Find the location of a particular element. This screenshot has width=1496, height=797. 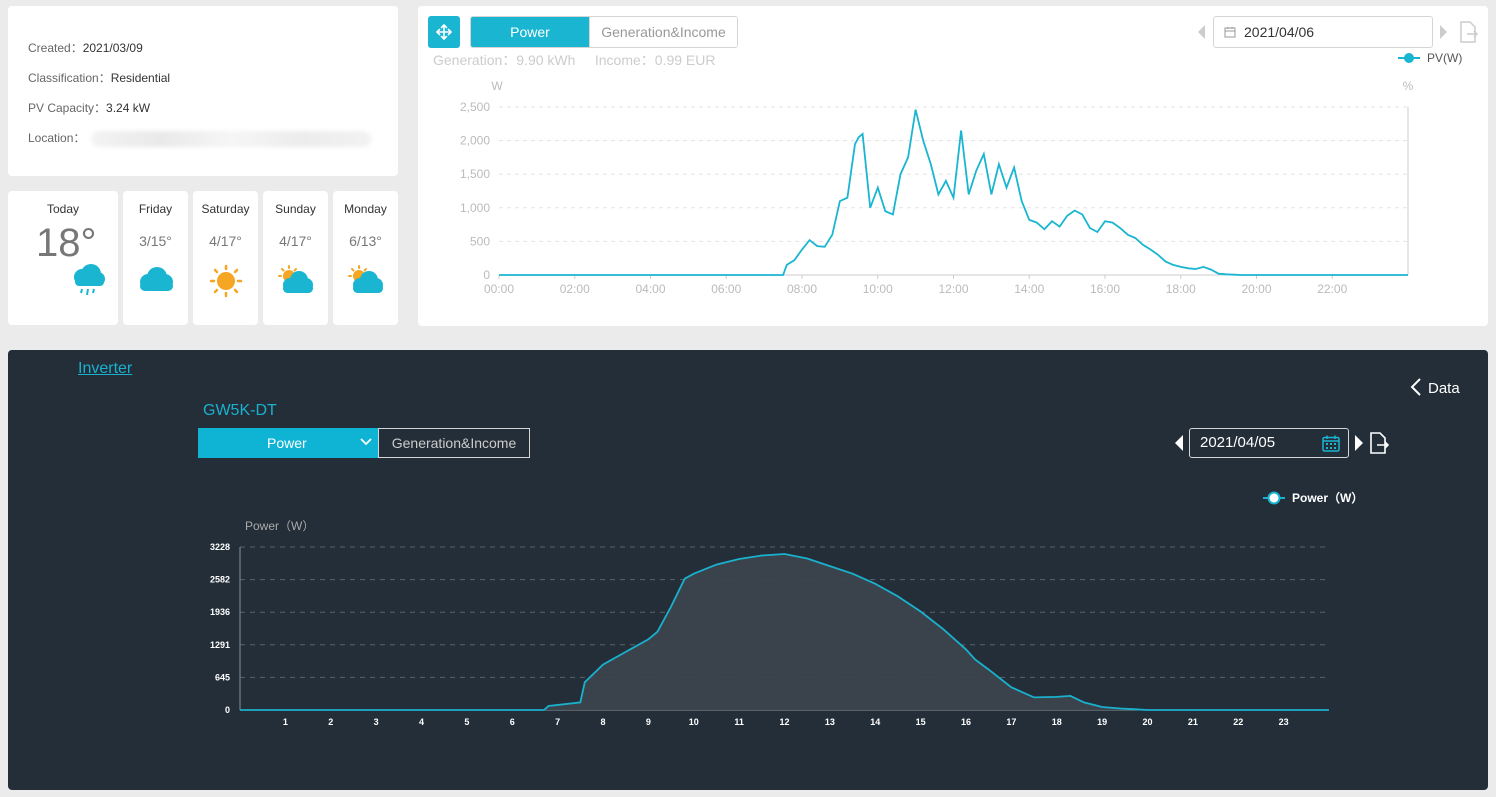

weather-day: Saturday is located at coordinates (225, 209).